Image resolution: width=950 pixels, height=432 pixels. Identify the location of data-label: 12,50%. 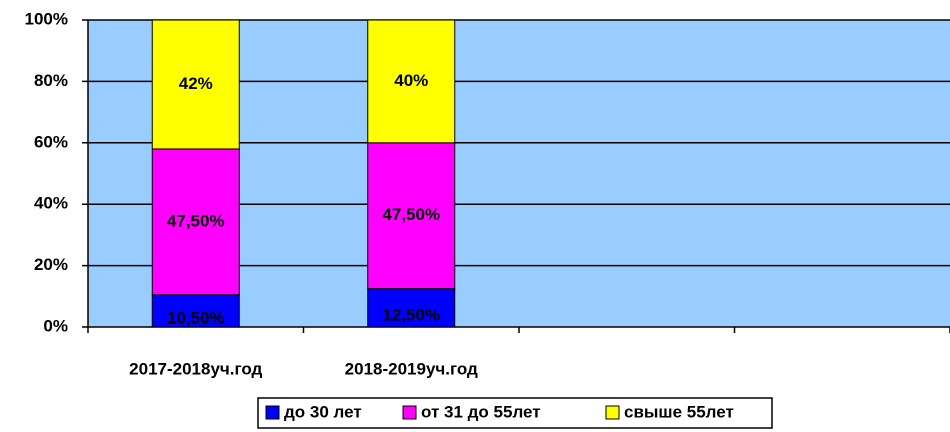
(411, 314).